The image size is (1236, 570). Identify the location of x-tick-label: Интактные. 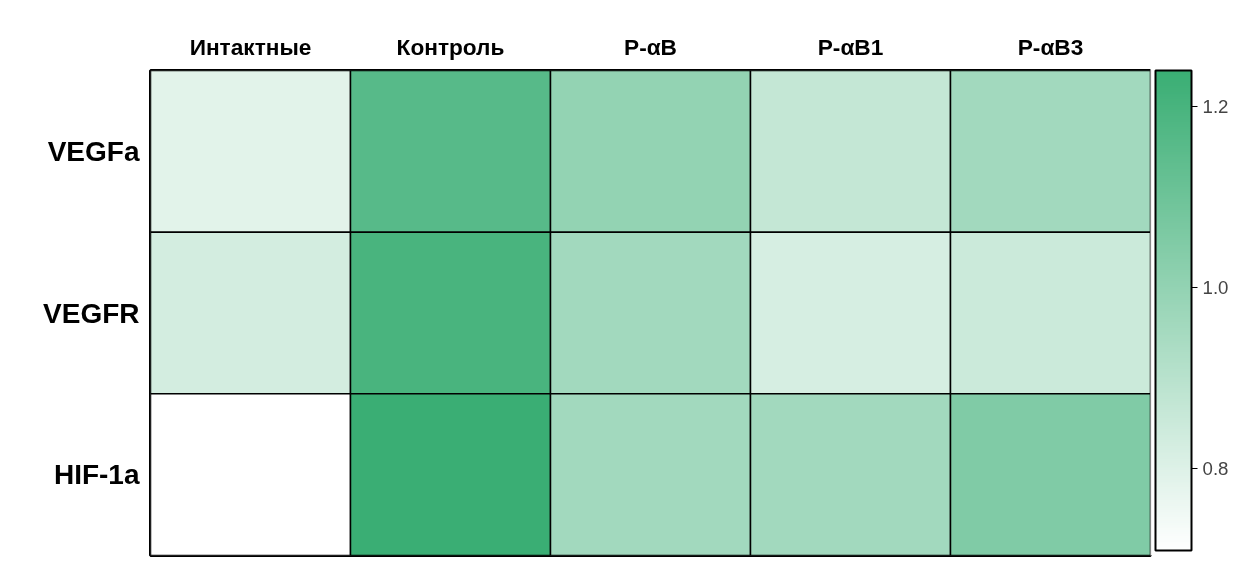
(250, 46).